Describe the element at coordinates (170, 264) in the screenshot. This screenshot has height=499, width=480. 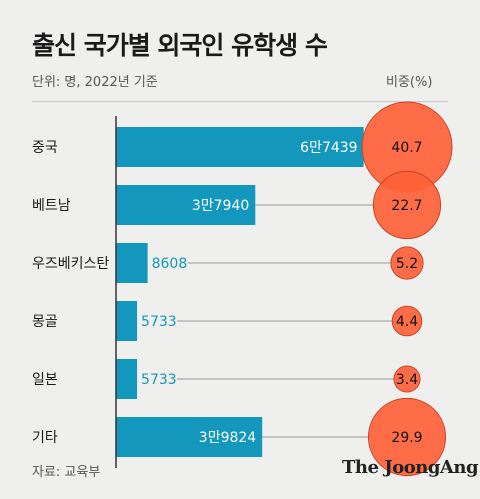
I see `value-label: 8608` at that location.